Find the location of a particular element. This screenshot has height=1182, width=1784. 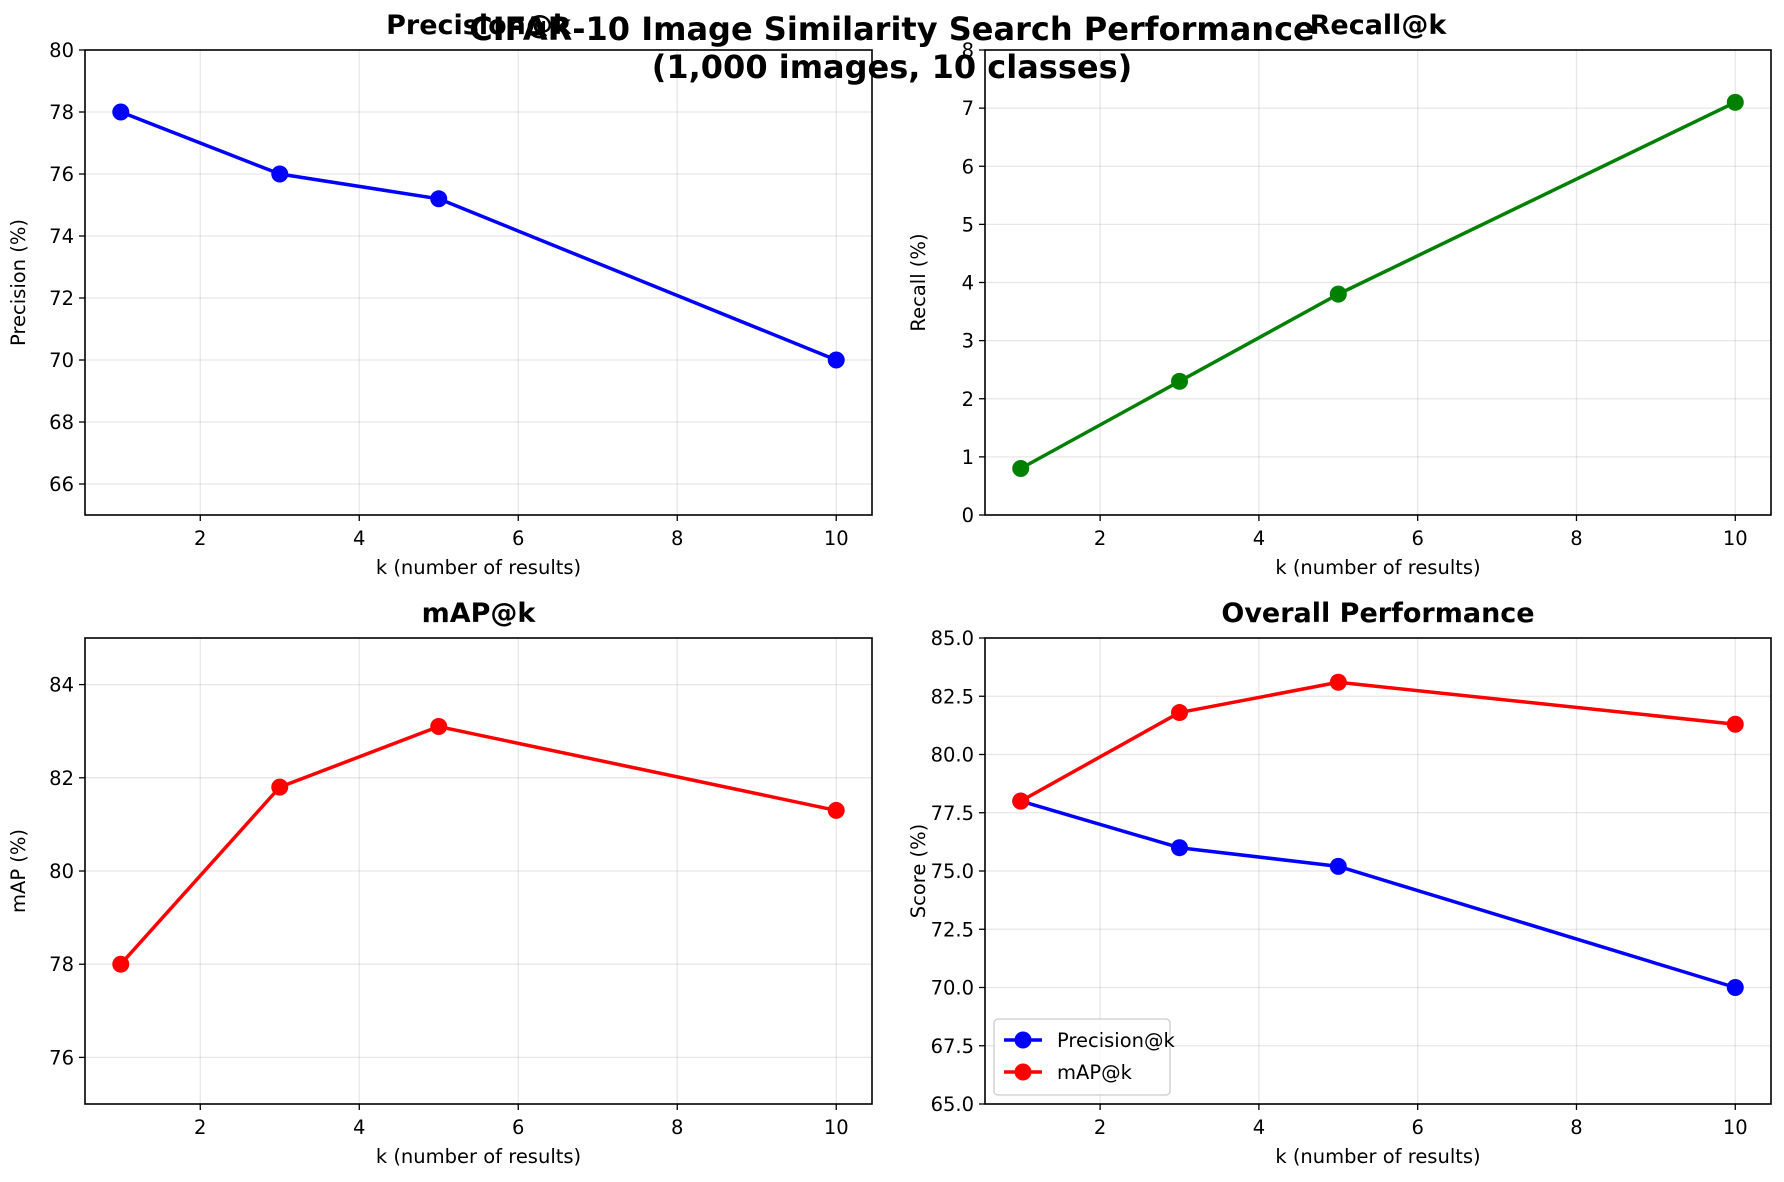

y-tick-label: 4 is located at coordinates (968, 283).